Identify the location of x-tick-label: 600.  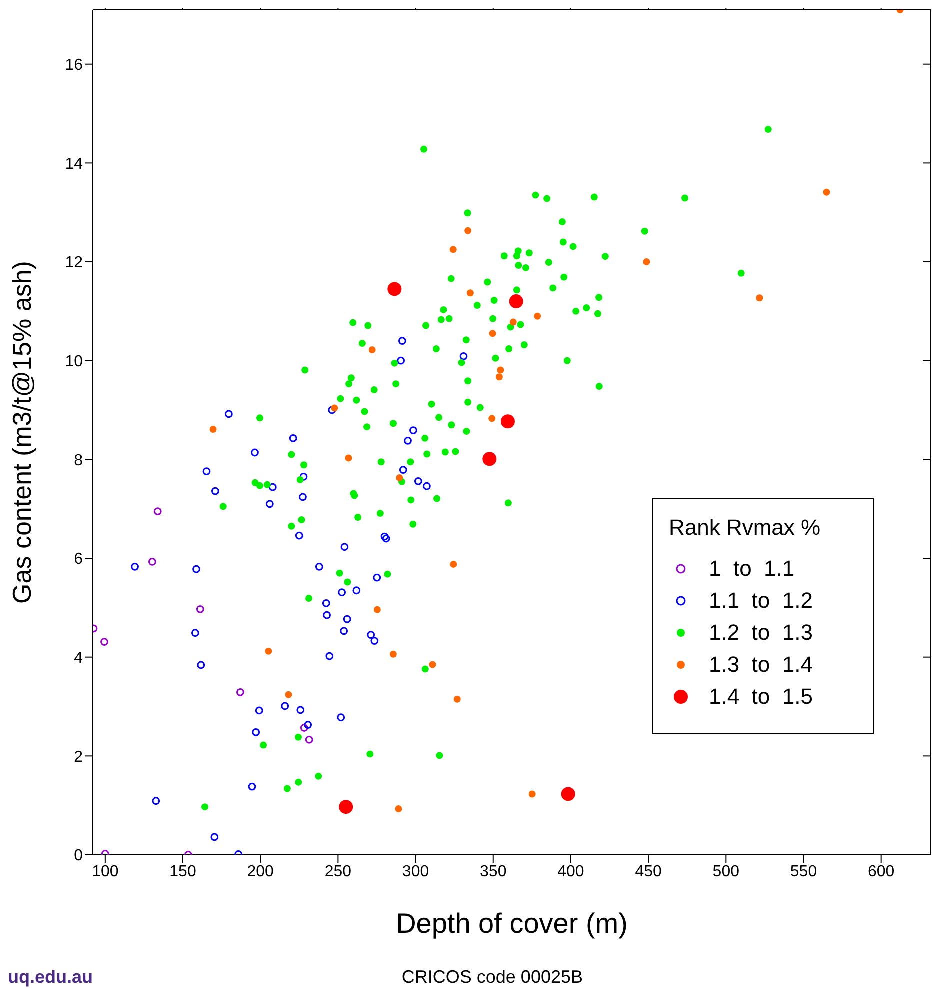
(881, 871).